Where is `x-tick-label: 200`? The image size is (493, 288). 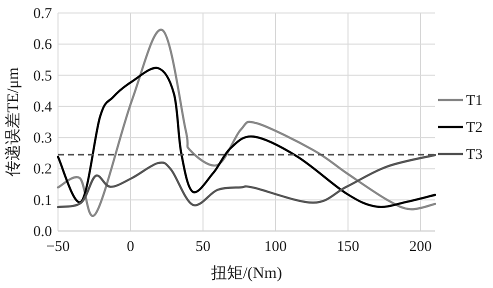 x-tick-label: 200 is located at coordinates (420, 247).